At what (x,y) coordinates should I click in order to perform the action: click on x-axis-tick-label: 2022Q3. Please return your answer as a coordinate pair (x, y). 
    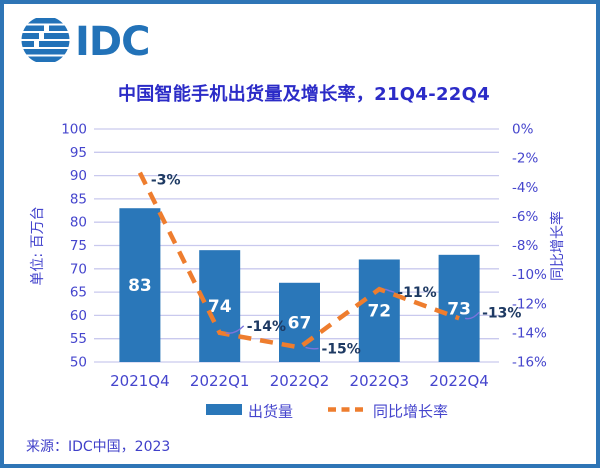
    Looking at the image, I should click on (380, 381).